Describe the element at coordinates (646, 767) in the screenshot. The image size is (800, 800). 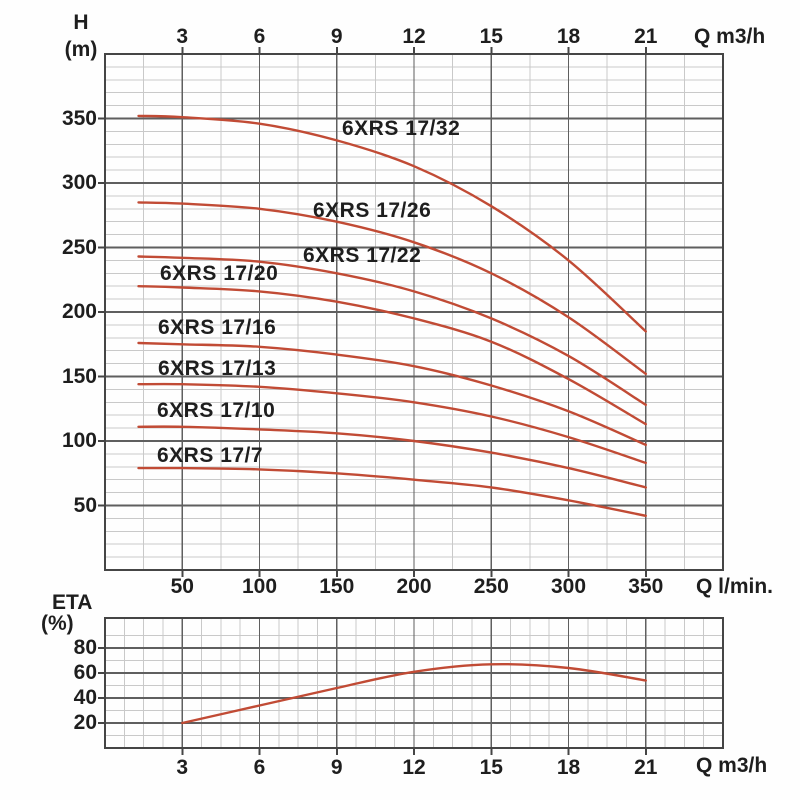
I see `eta-q-tick-label: 21` at that location.